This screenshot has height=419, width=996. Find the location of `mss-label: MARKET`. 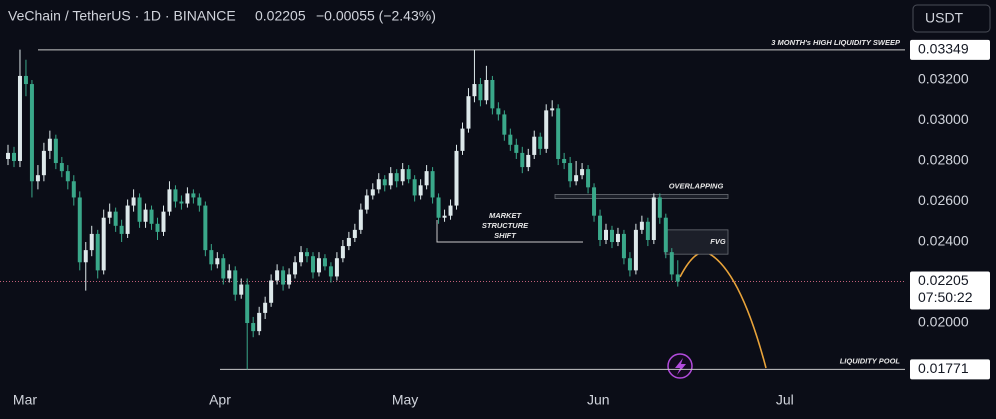

mss-label: MARKET is located at coordinates (505, 215).